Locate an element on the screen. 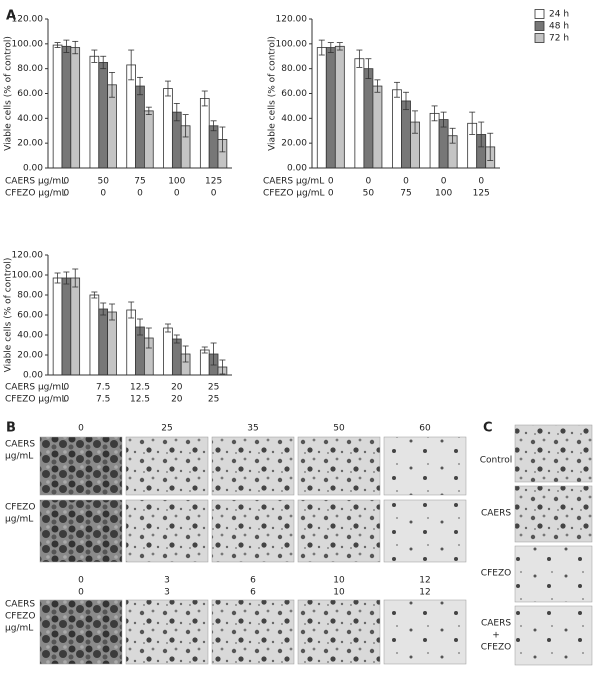 Image resolution: width=600 pixels, height=678 pixels. legend-label: 72 h is located at coordinates (559, 39).